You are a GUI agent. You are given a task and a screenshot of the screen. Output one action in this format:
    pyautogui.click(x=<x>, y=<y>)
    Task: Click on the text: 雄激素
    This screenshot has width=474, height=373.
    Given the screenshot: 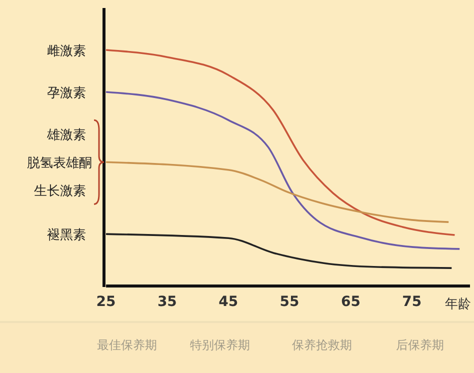 What is the action you would take?
    pyautogui.click(x=66, y=136)
    